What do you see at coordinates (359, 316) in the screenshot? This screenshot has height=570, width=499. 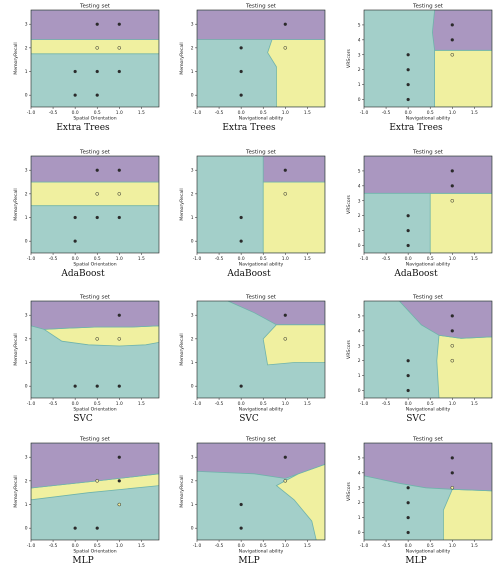 I see `y-tick-label: 5` at bounding box center [359, 316].